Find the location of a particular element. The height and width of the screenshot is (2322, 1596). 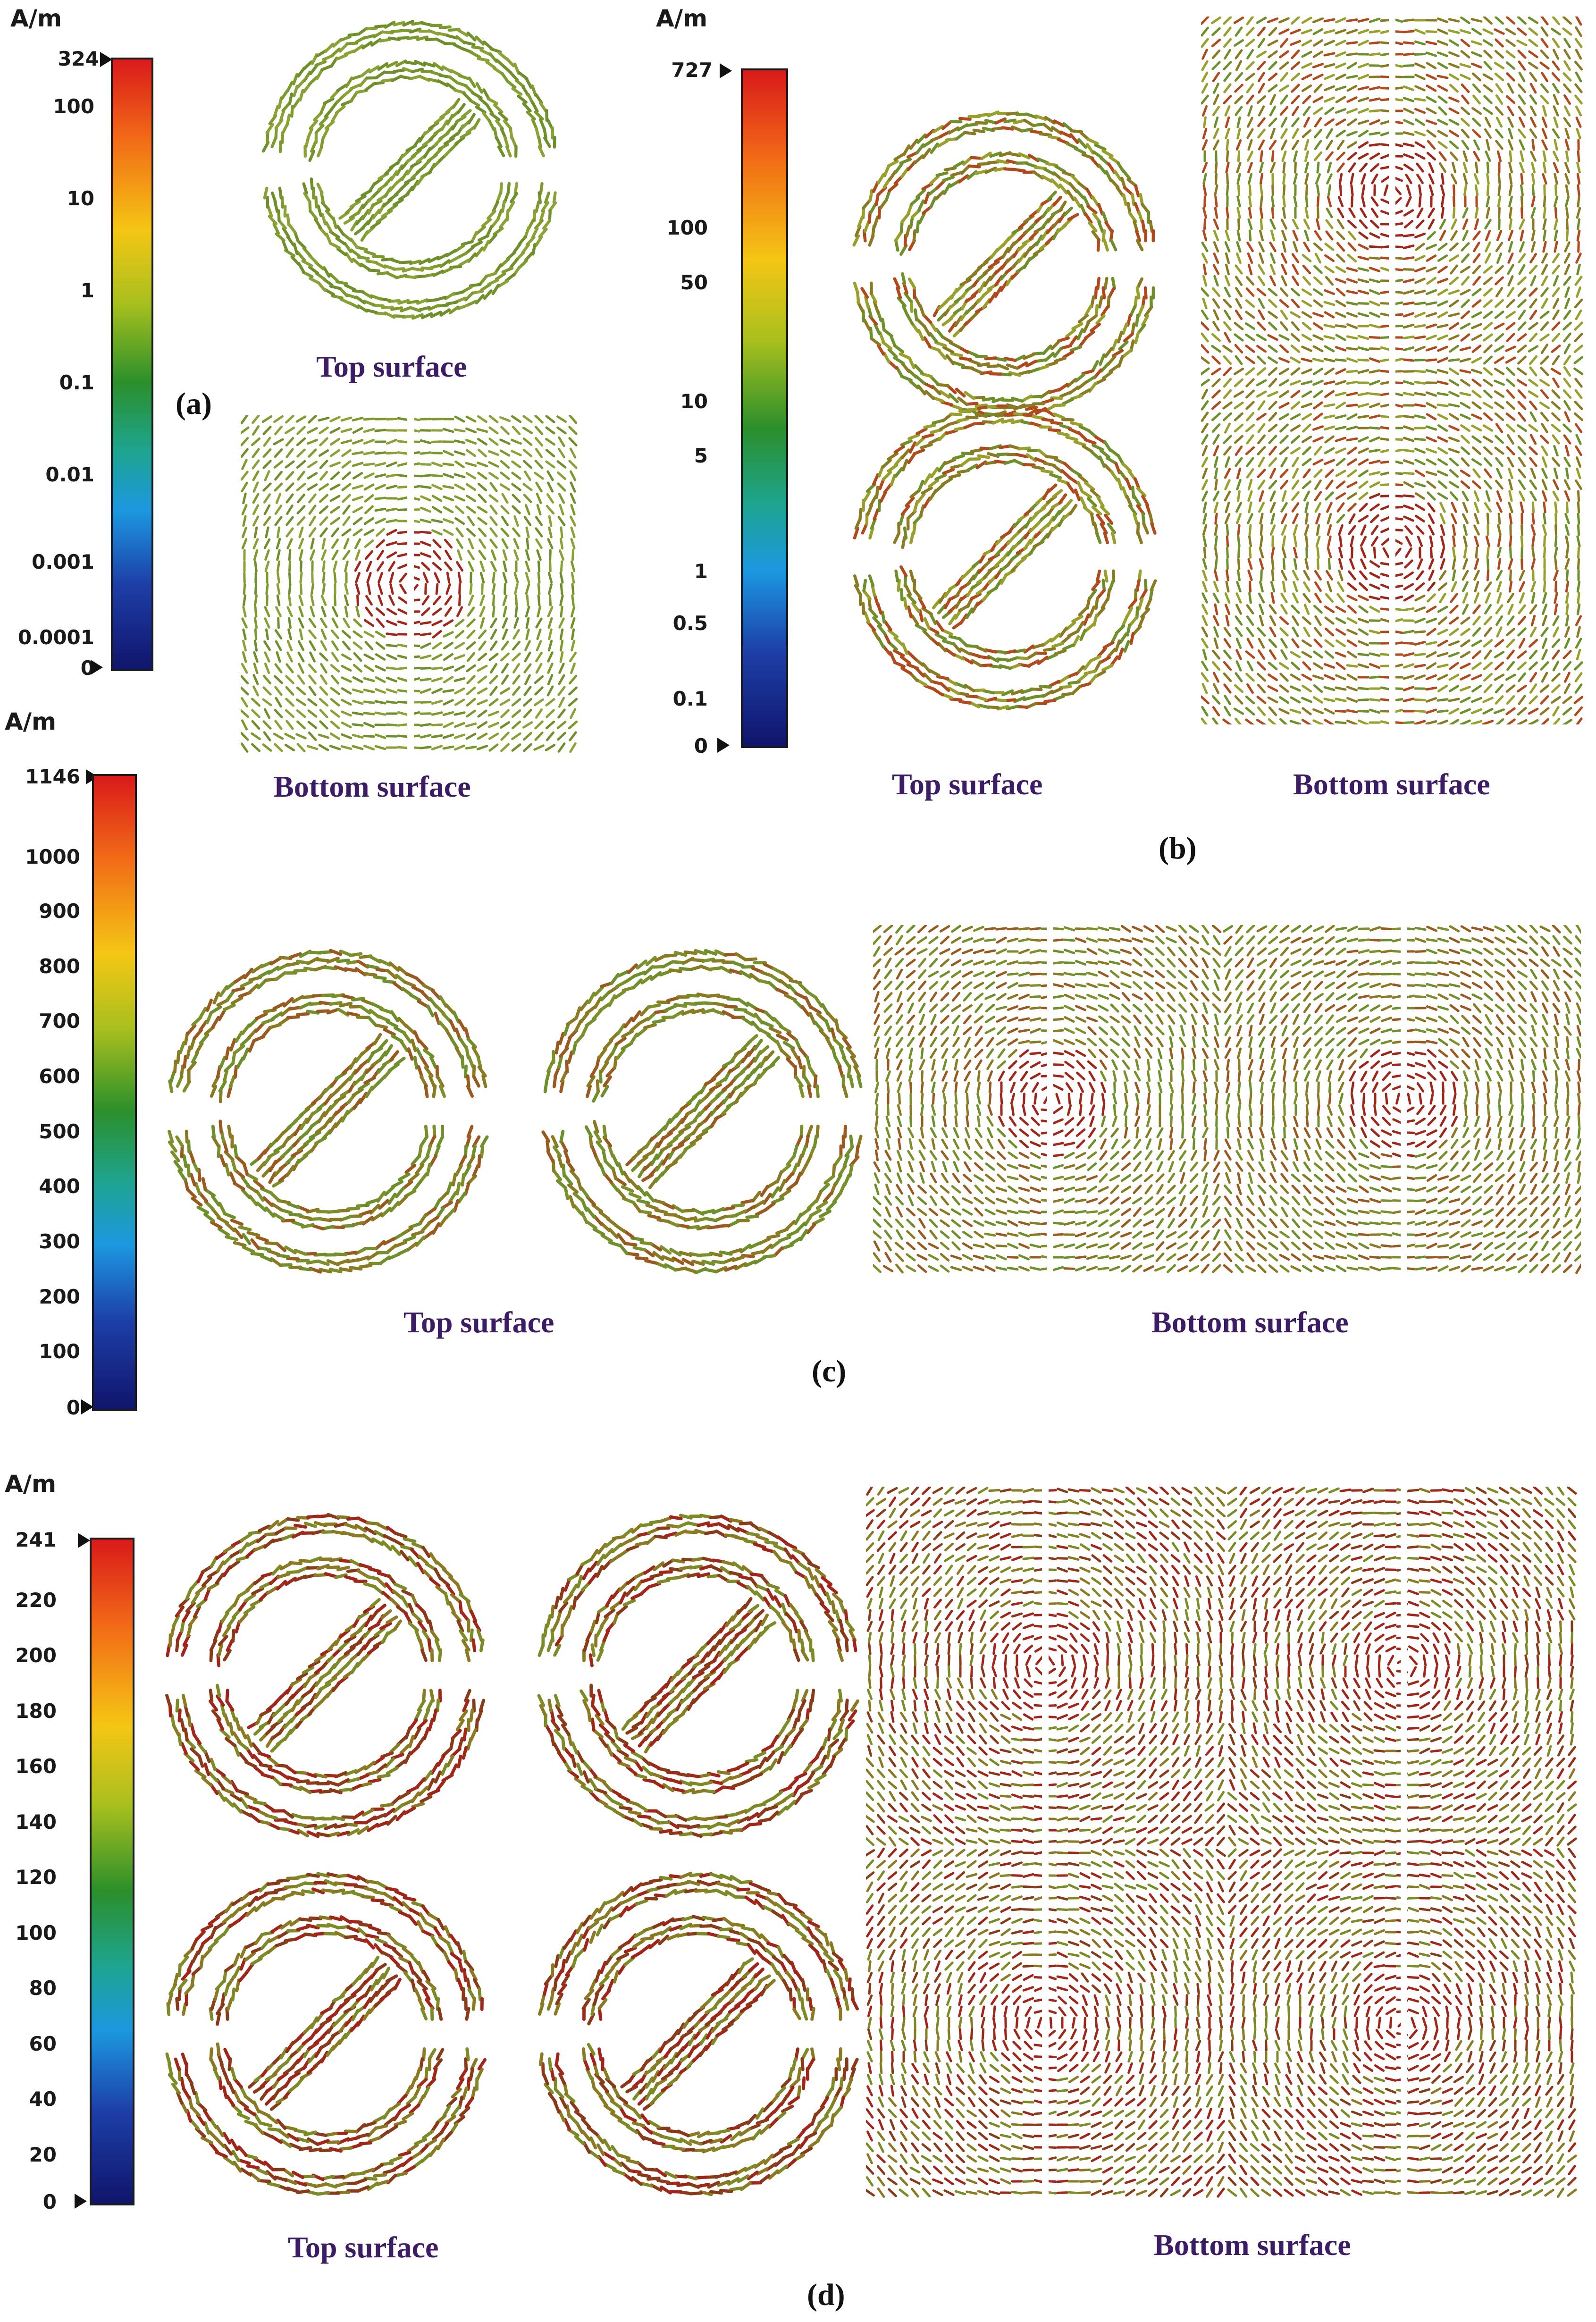

bottom-surface-b is located at coordinates (1392, 370).